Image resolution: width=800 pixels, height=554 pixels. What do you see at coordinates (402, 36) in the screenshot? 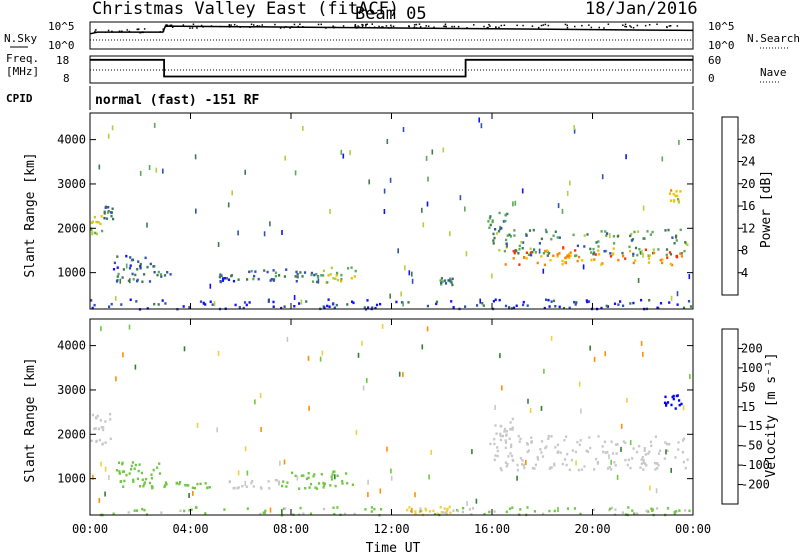
I see `noise-panel: N.Sky 10^5 10^0 10^5 10^0 N.Search` at bounding box center [402, 36].